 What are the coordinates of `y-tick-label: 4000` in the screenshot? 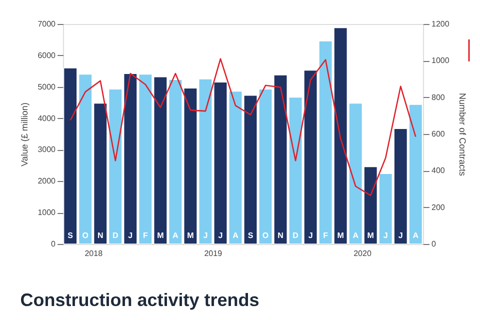 It's located at (47, 118).